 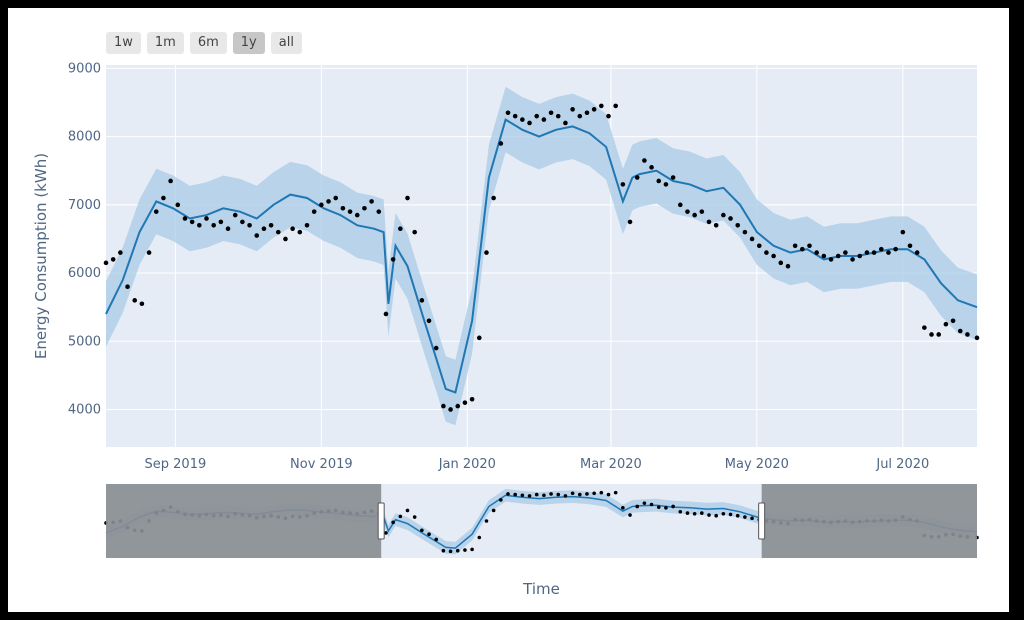 I want to click on range-button-1w: 1w, so click(x=123, y=43).